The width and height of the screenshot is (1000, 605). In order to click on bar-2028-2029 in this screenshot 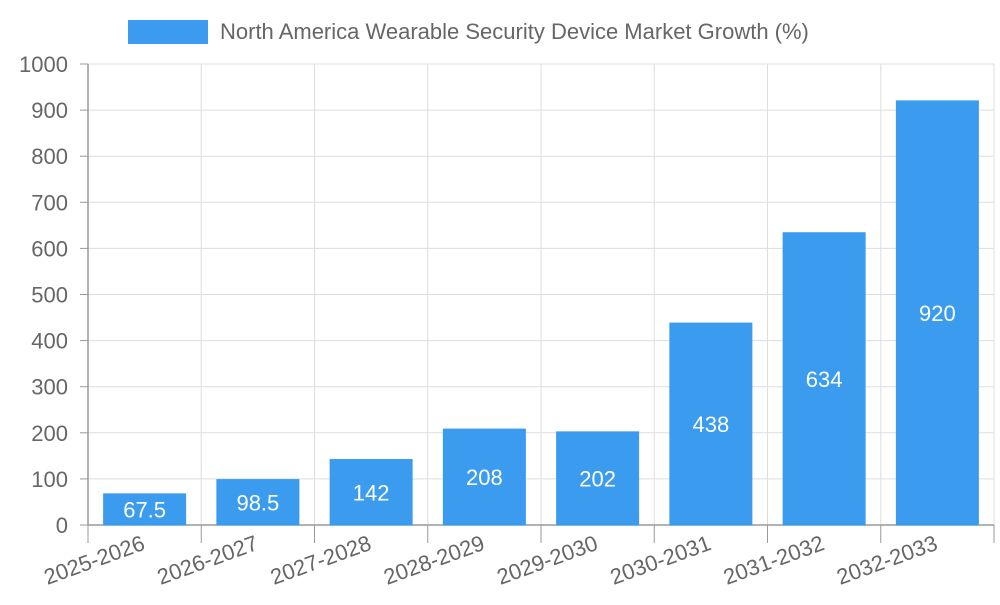, I will do `click(484, 477)`.